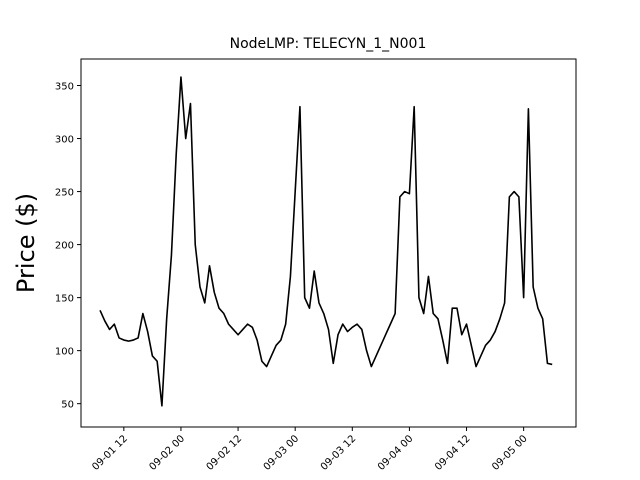  What do you see at coordinates (453, 453) in the screenshot?
I see `x-tick-label: 09-04 12` at bounding box center [453, 453].